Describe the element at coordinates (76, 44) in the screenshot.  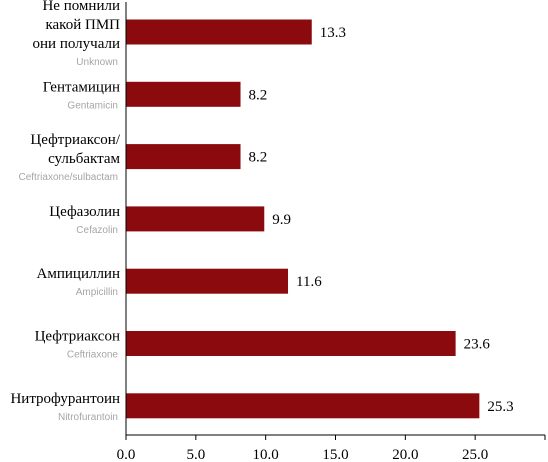
I see `category-label: они получали` at that location.